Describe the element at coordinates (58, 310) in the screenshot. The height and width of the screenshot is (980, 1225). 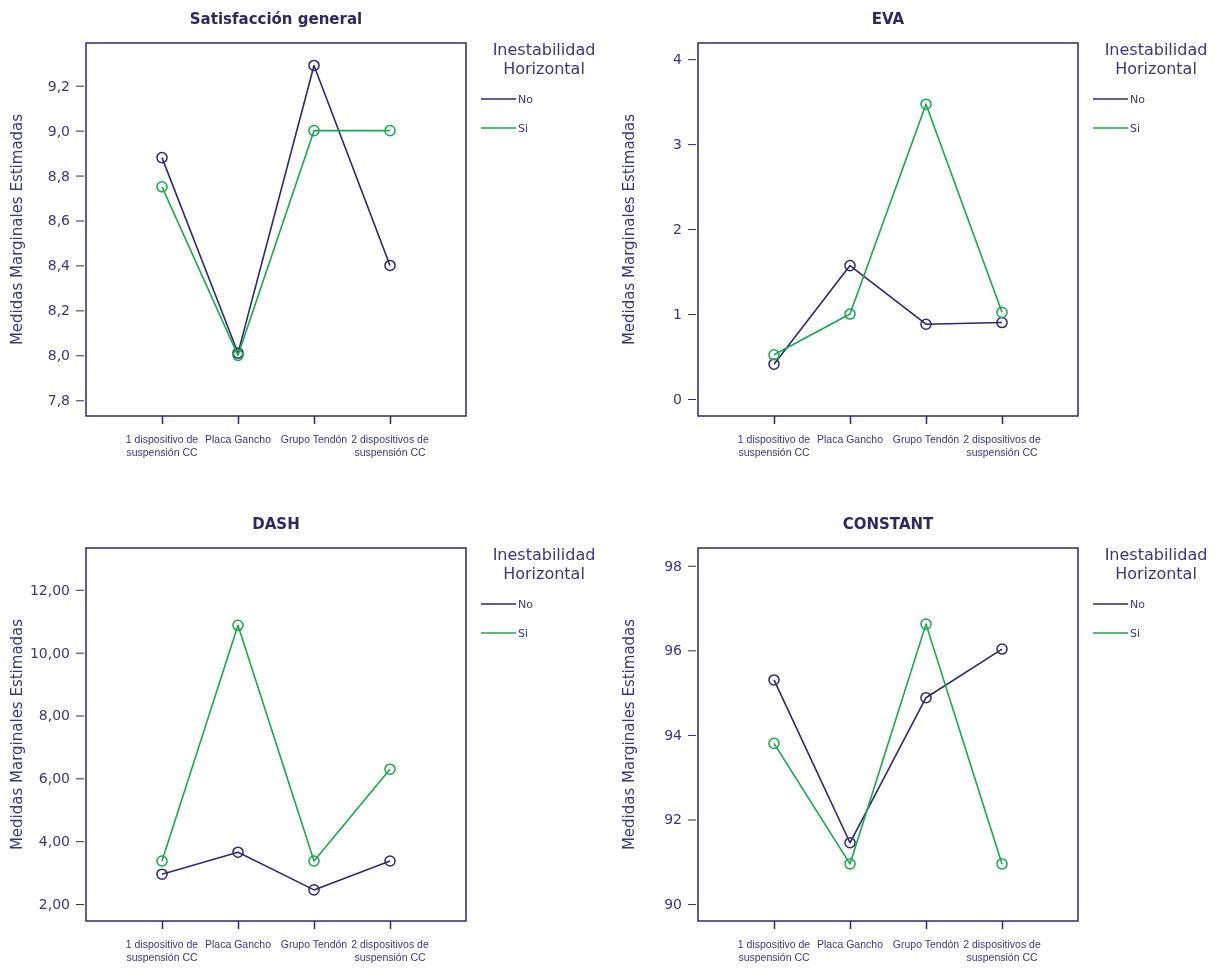
I see `y-tick-label: 8,2` at that location.